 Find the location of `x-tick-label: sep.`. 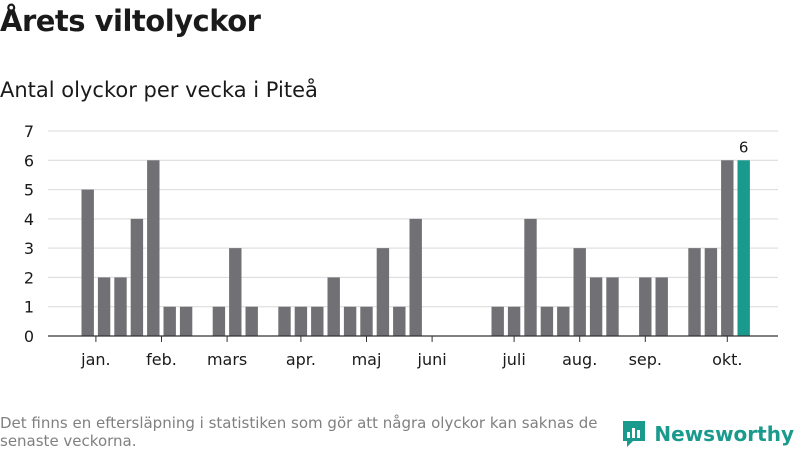

x-tick-label: sep. is located at coordinates (645, 359).